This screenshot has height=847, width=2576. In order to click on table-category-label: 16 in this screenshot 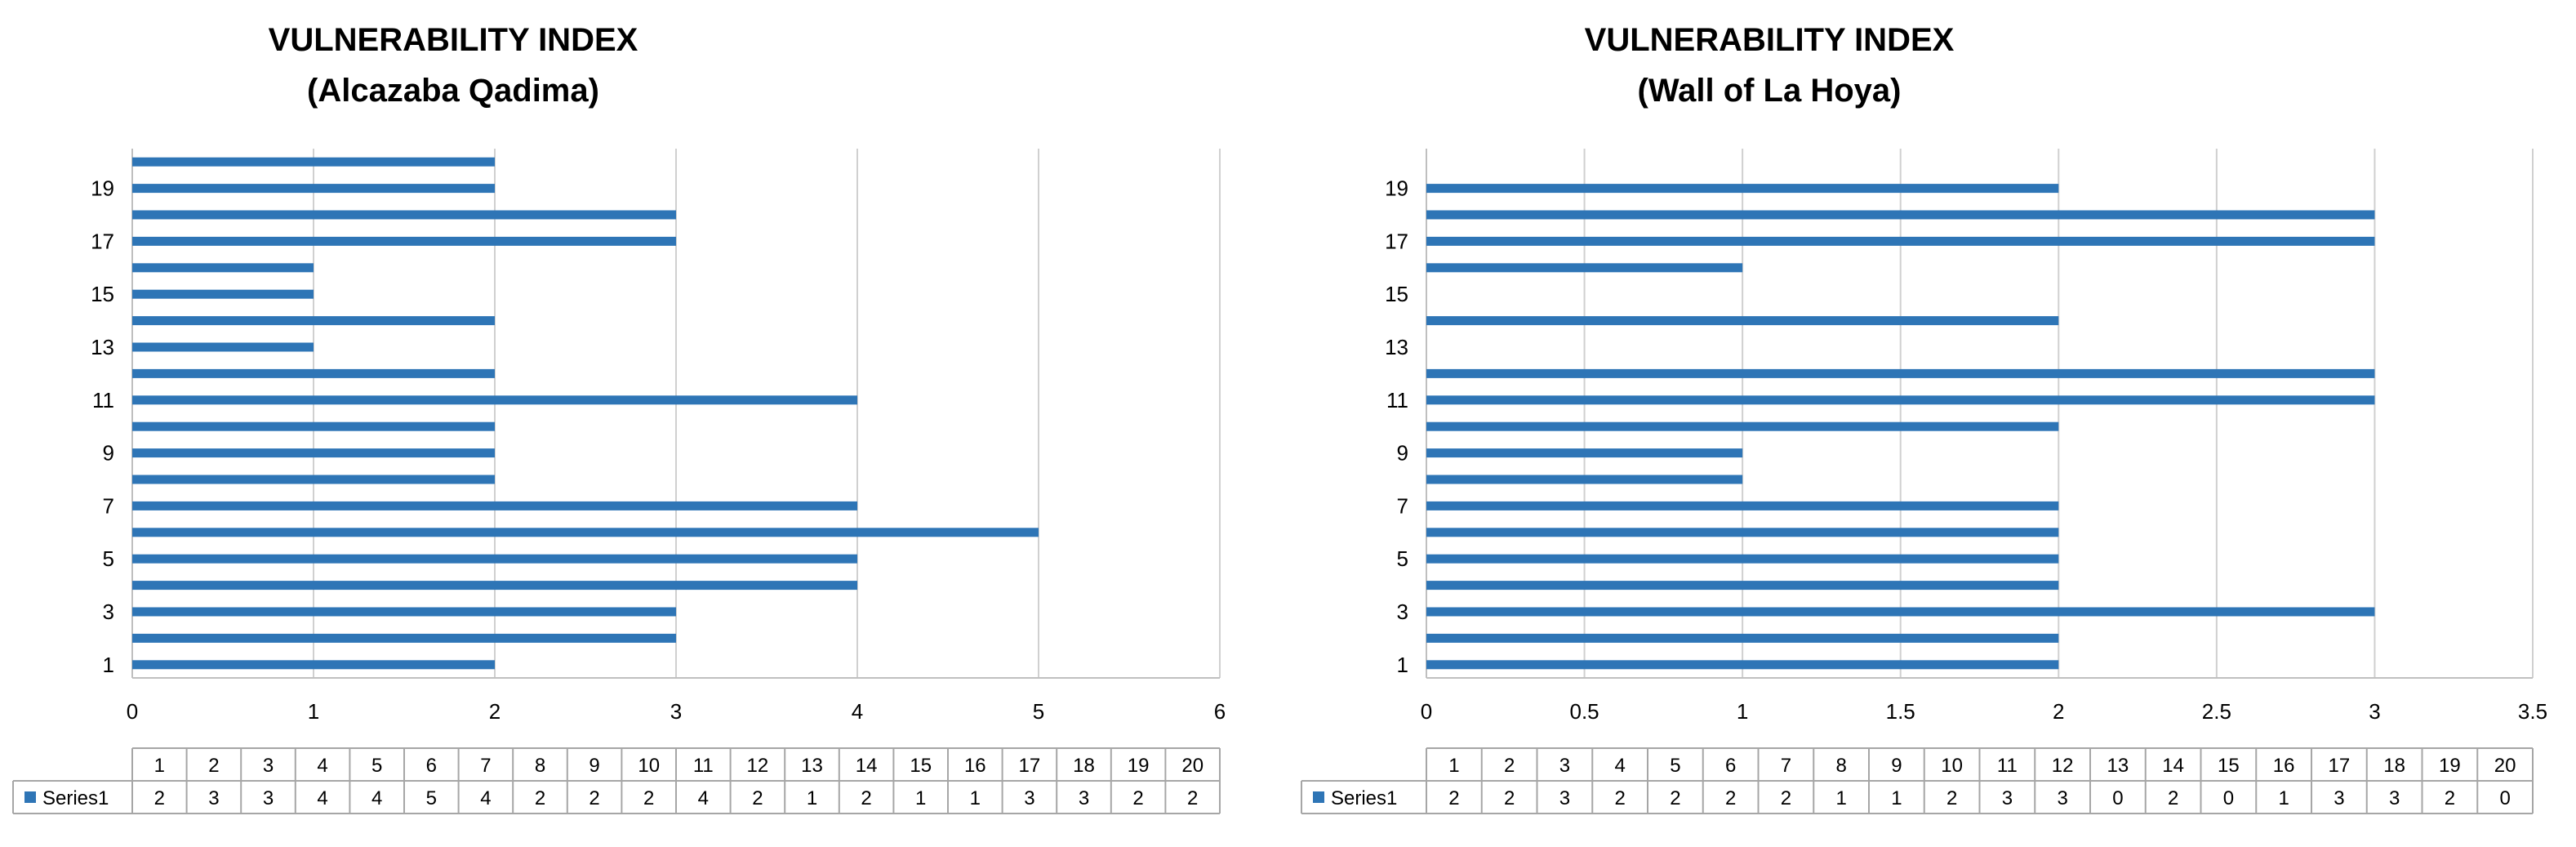, I will do `click(2284, 766)`.